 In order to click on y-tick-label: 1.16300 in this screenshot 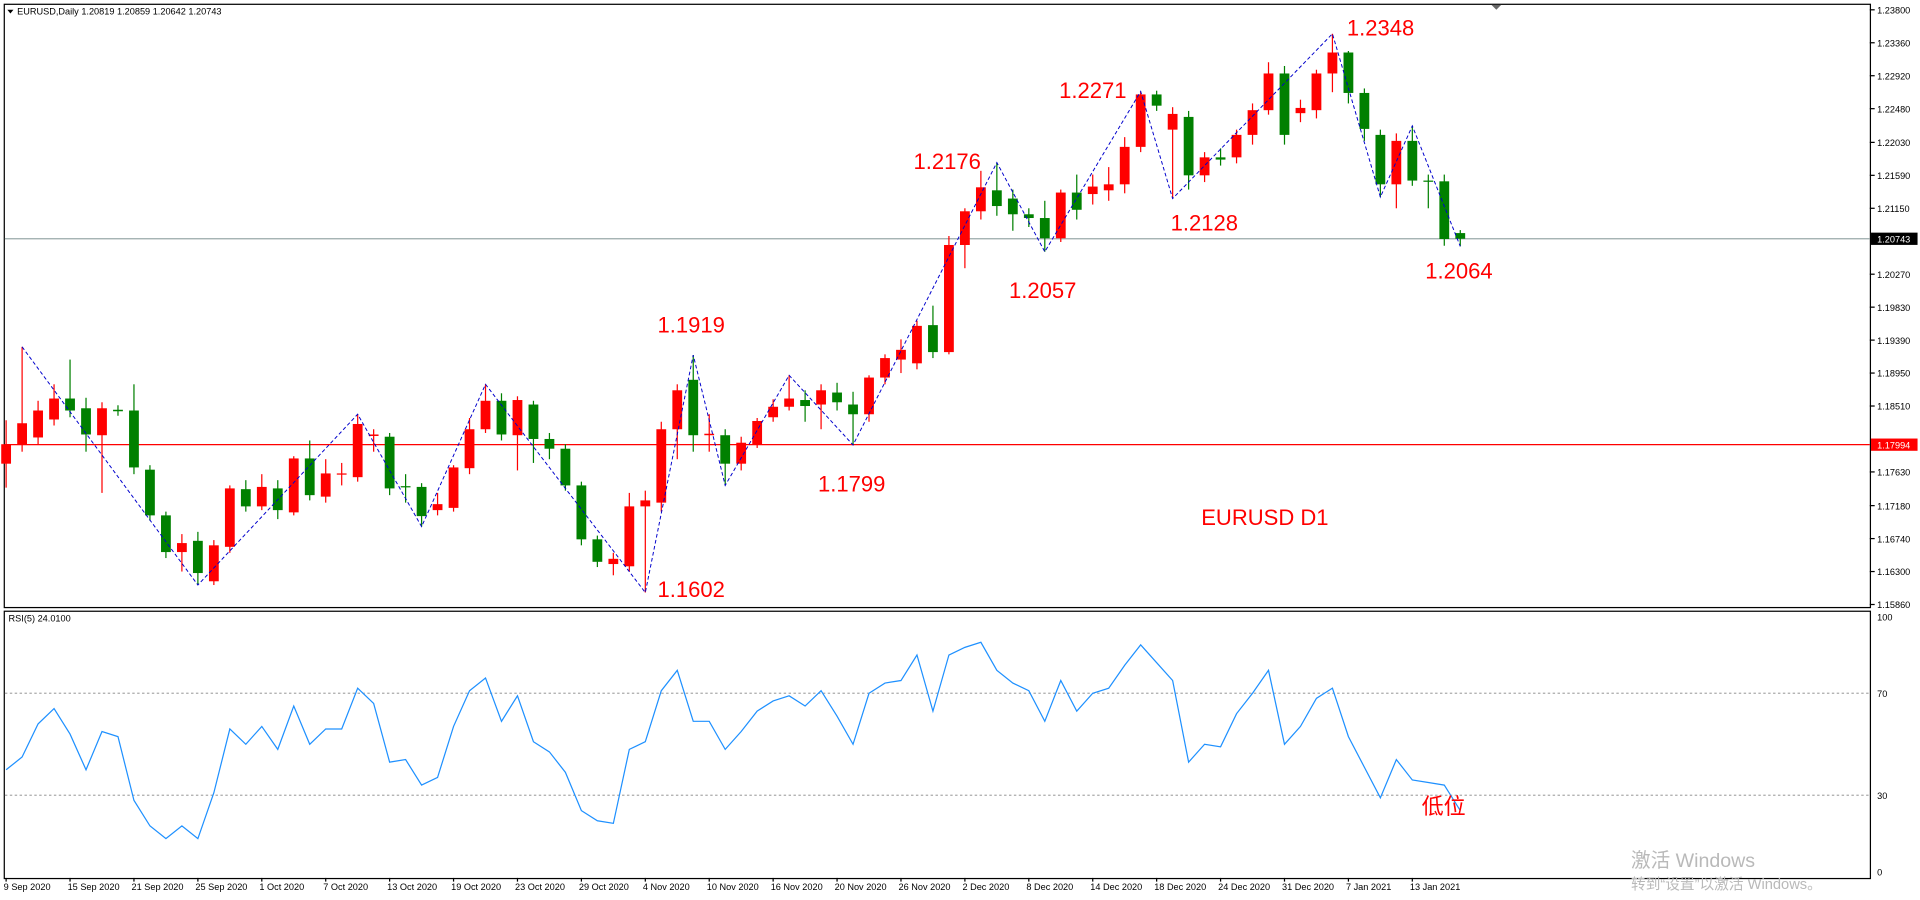, I will do `click(1893, 572)`.